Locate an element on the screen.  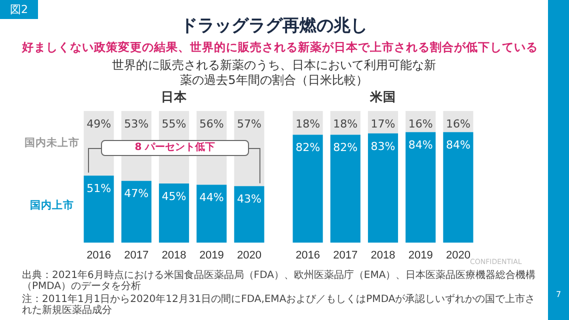
data-label: 43% is located at coordinates (249, 199).